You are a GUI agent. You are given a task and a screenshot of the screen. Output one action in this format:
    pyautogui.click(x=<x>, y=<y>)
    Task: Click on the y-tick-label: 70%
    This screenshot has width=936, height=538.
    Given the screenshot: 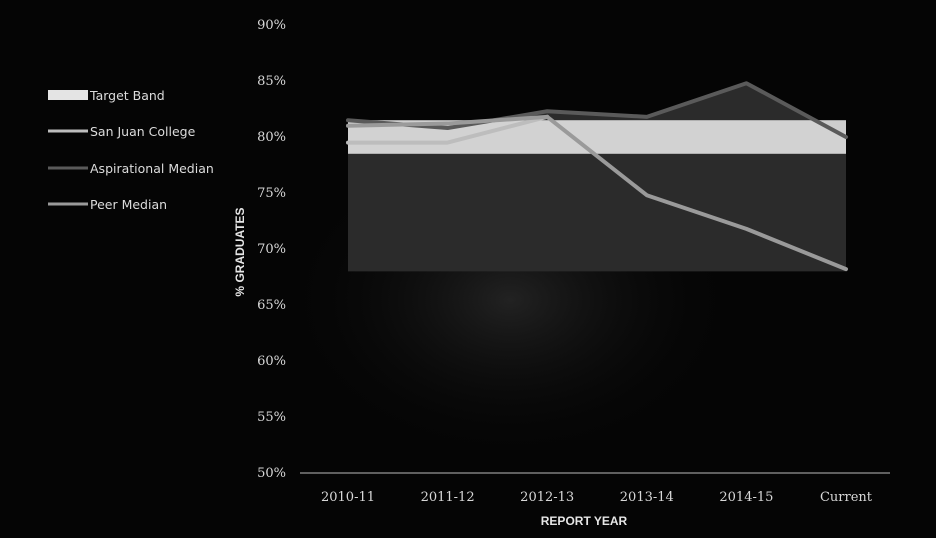 What is the action you would take?
    pyautogui.click(x=271, y=249)
    